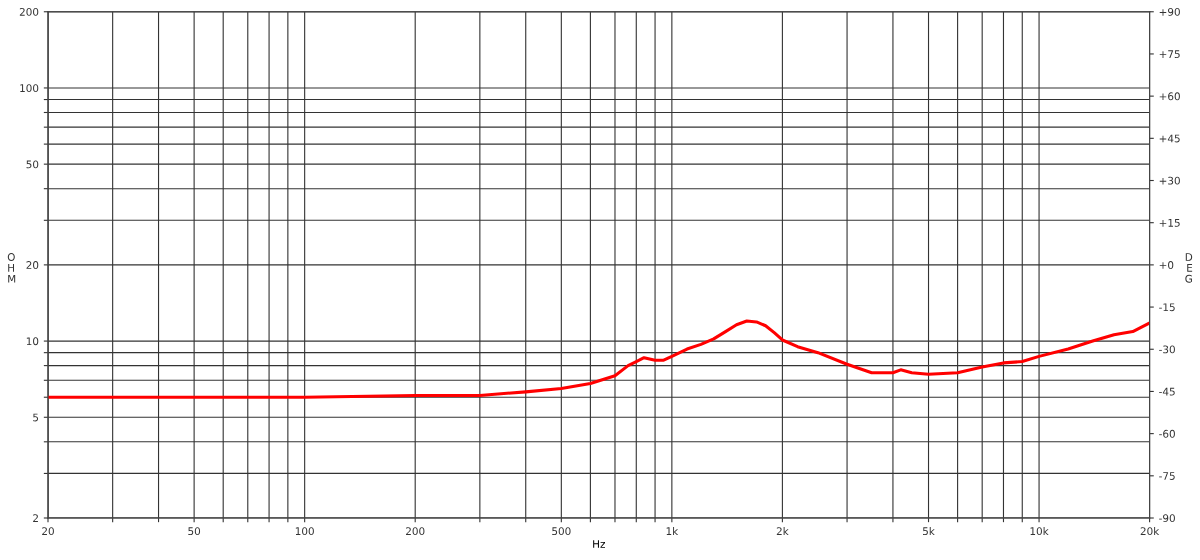  I want to click on y-tick-label: 100, so click(29, 88).